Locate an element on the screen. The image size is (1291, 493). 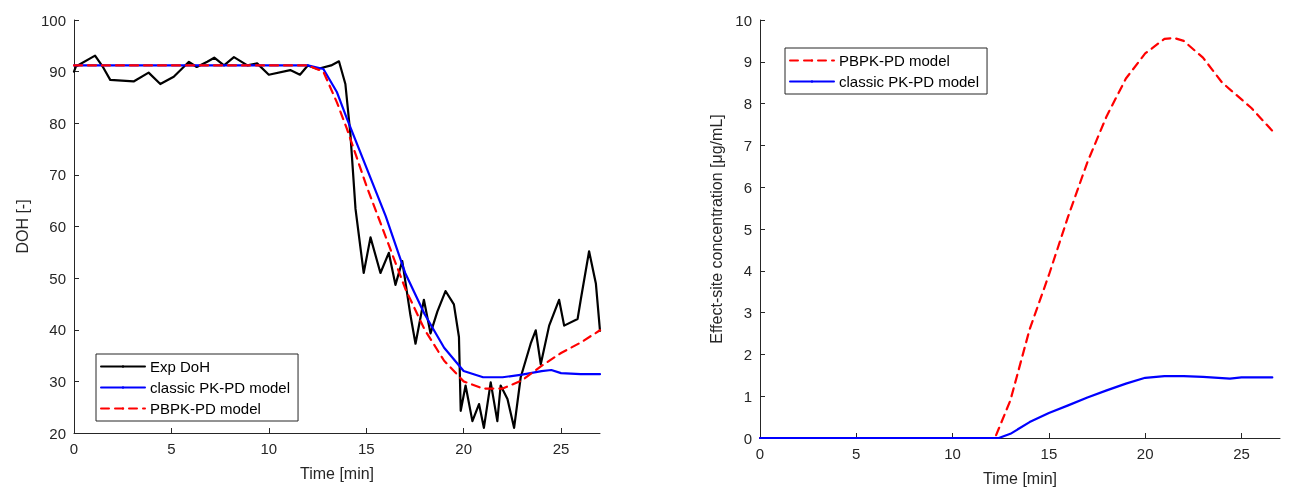
y-tick-label: 100 is located at coordinates (53, 20).